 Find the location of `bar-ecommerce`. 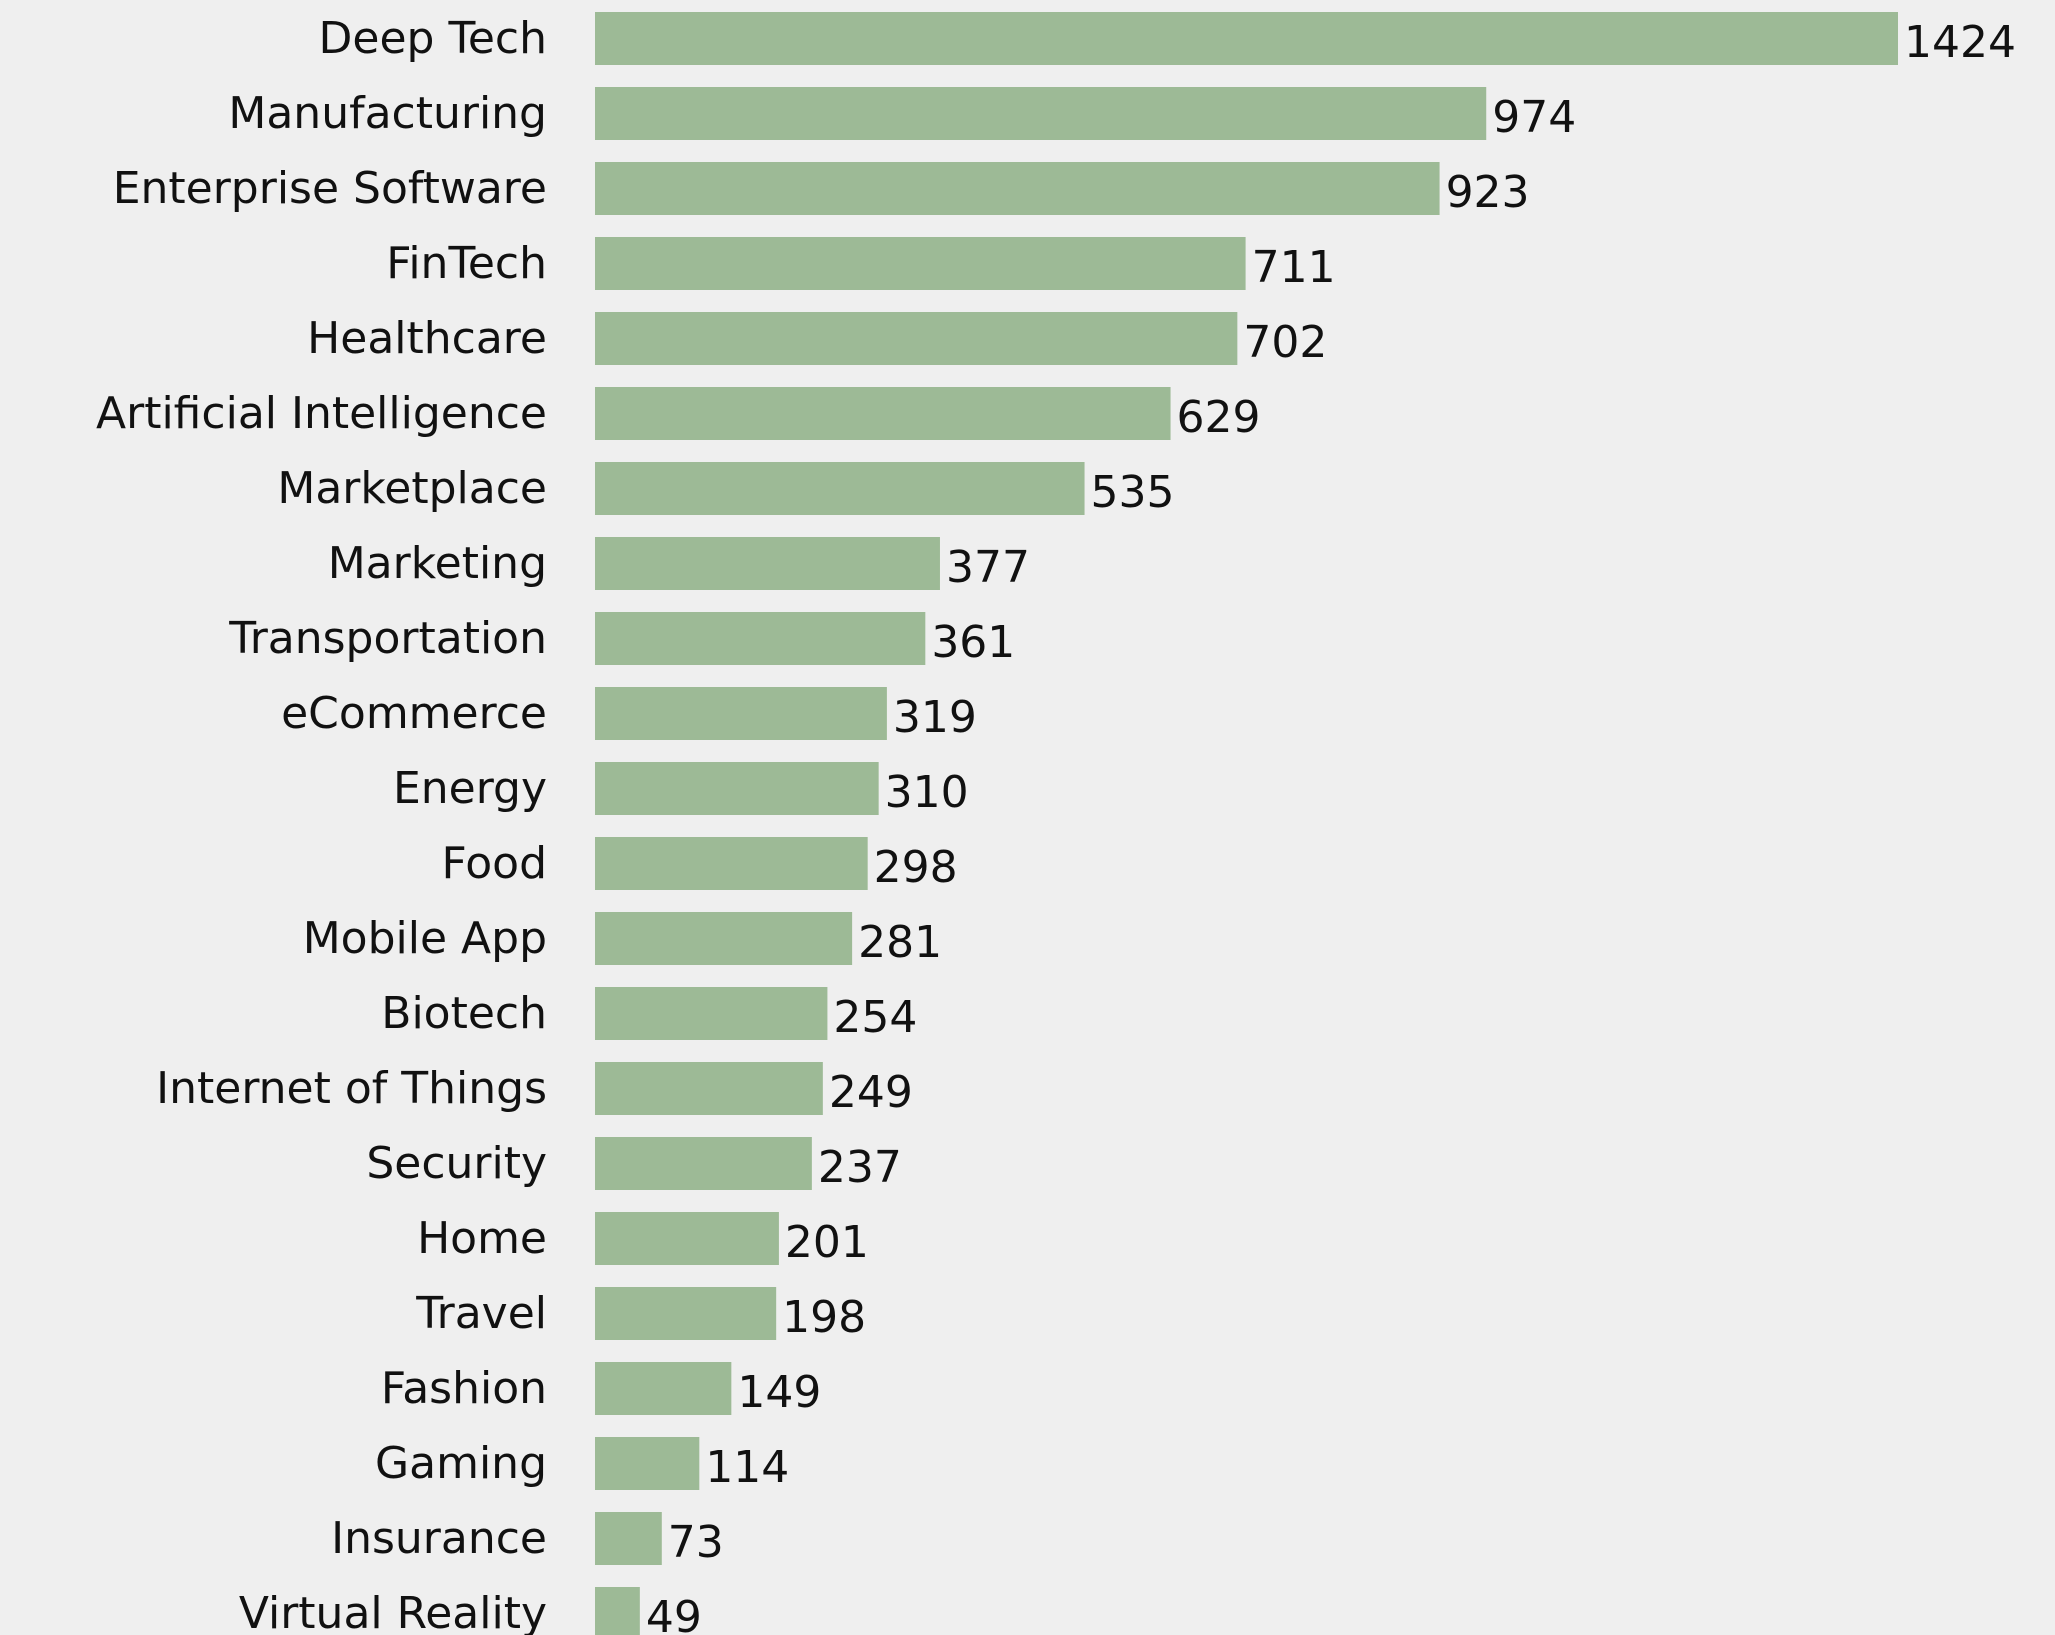

bar-ecommerce is located at coordinates (741, 713).